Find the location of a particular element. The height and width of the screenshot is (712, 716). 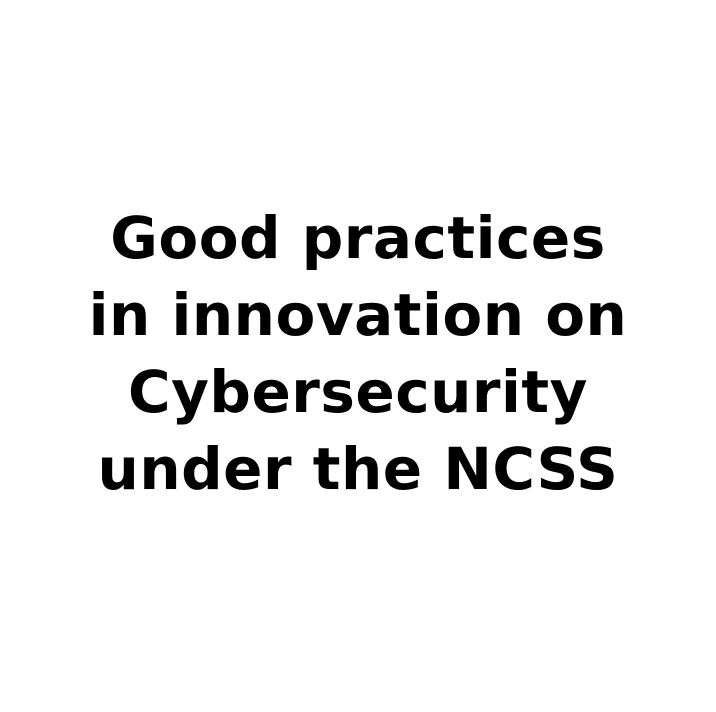

title-line-1: Good practices is located at coordinates (358, 238).